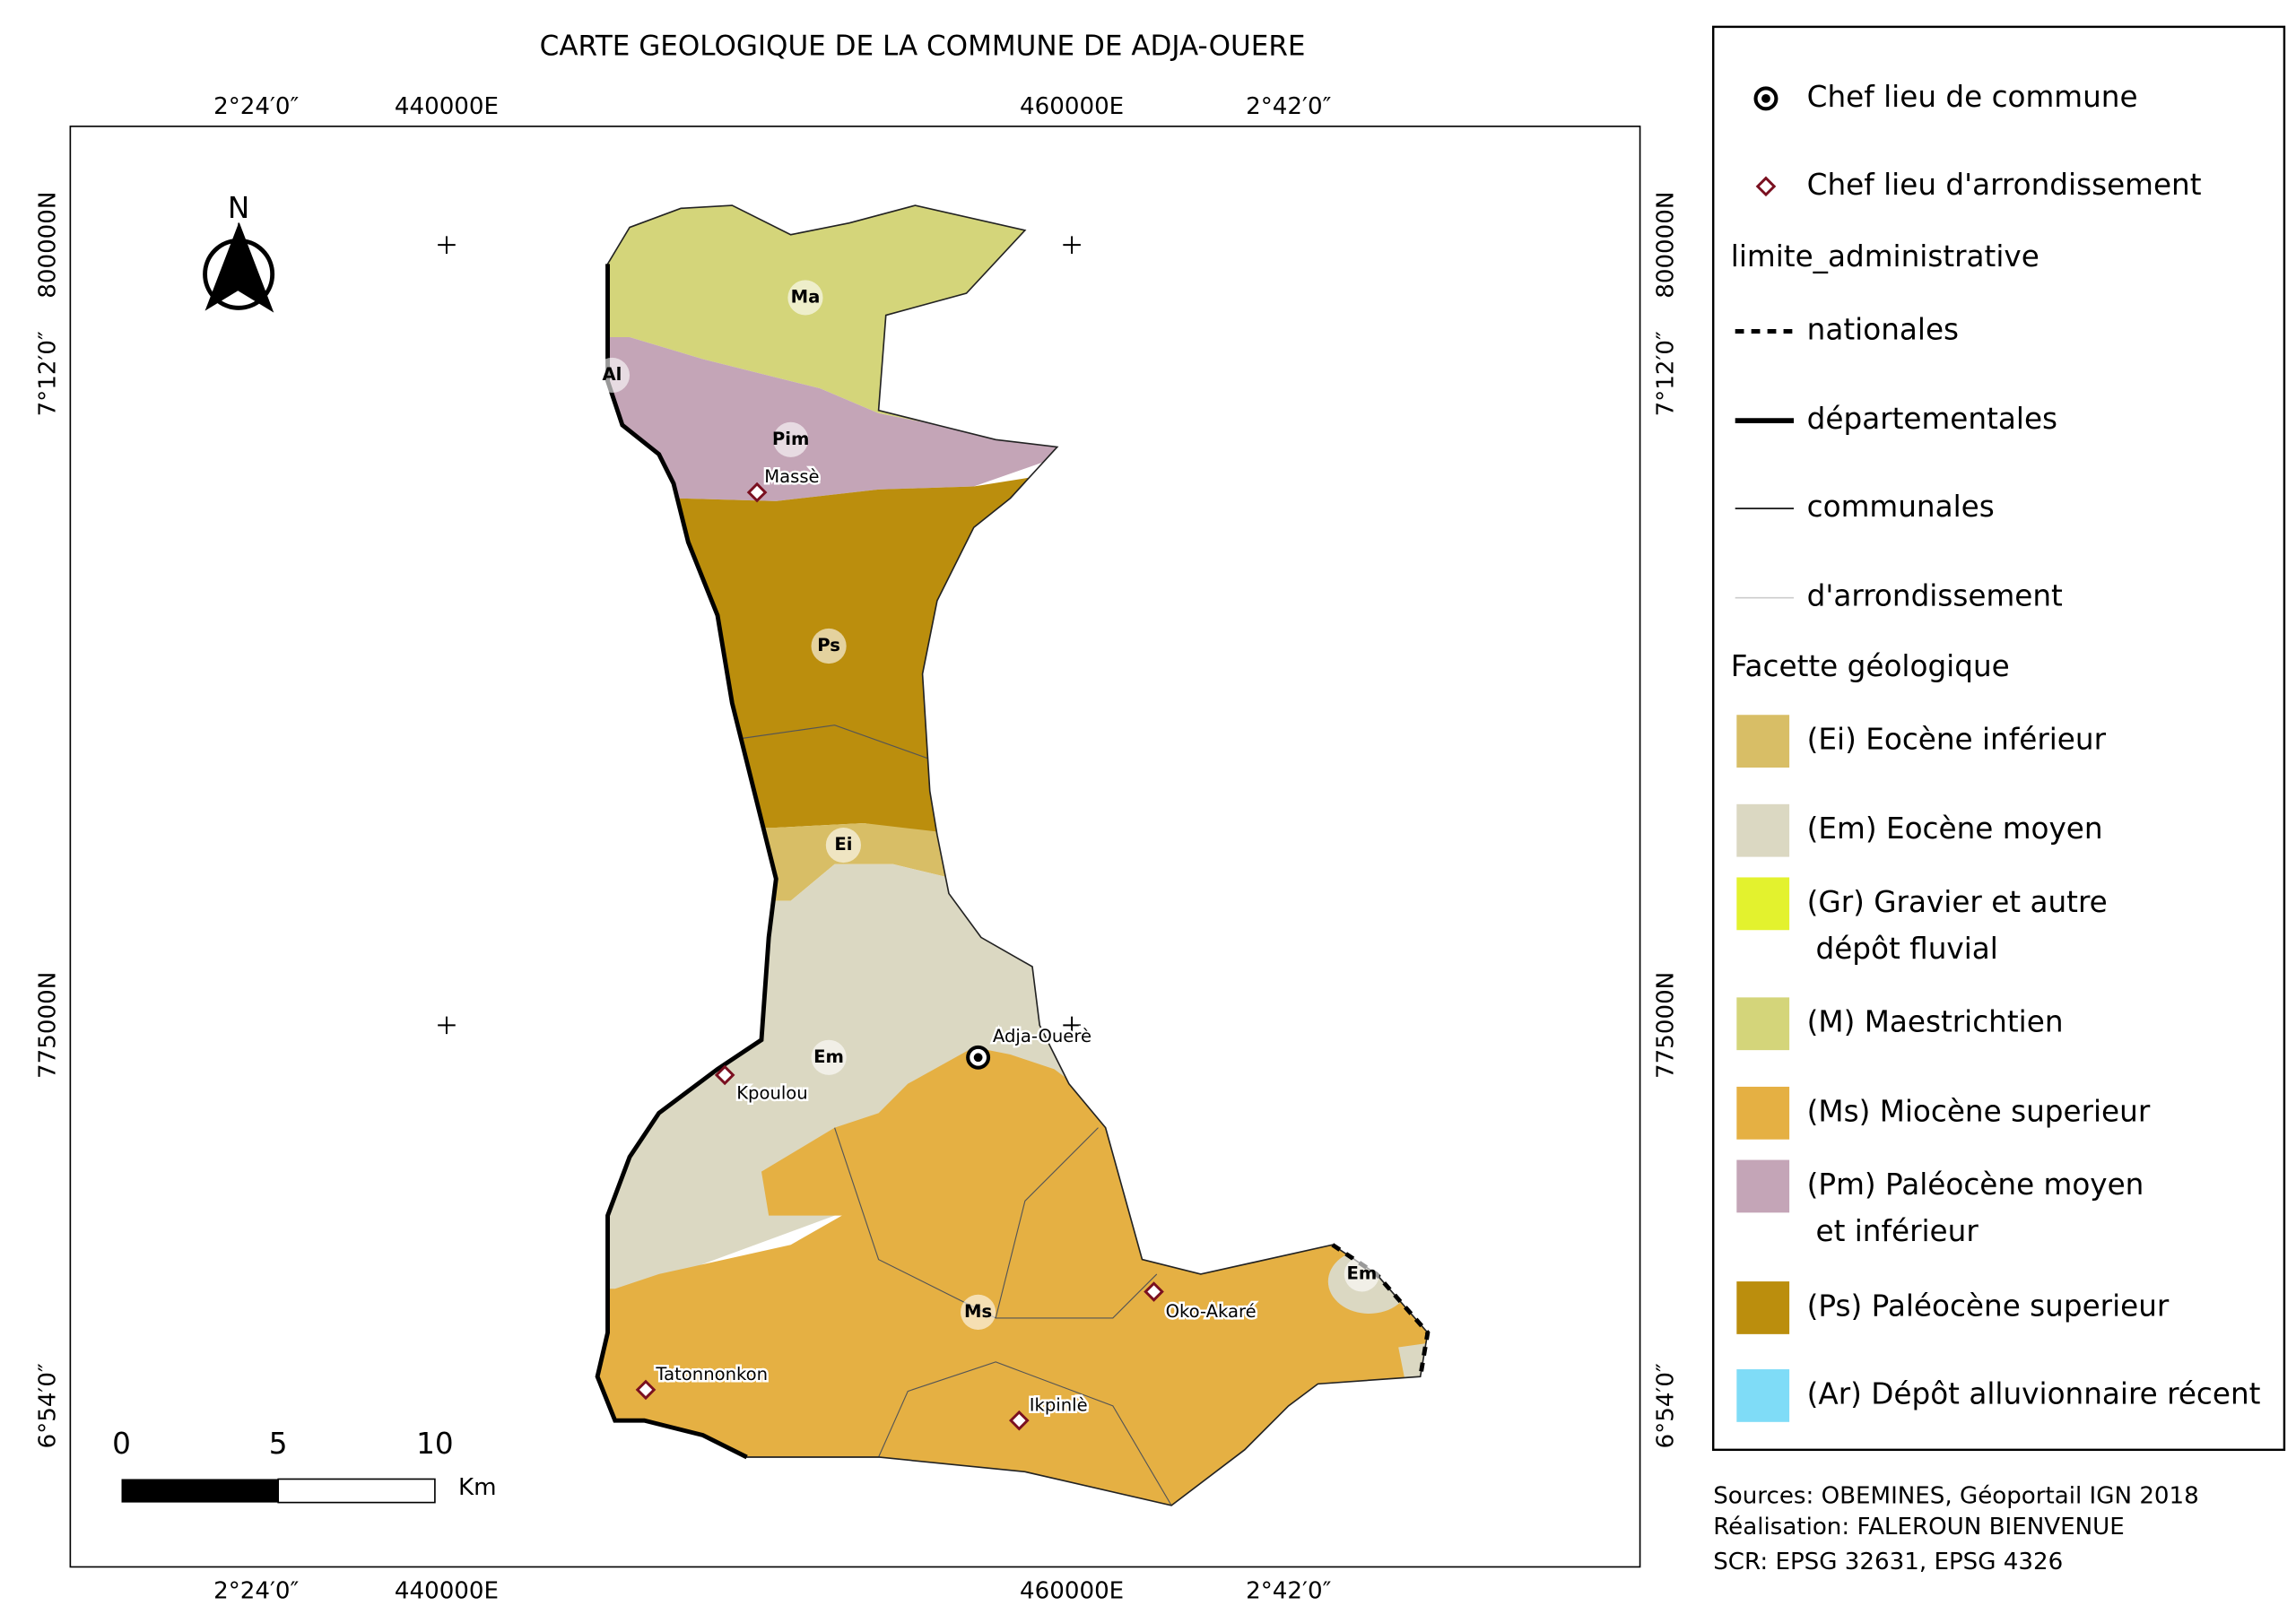  Describe the element at coordinates (1919, 1527) in the screenshot. I see `credit-line: Réalisation: FALEROUN BIENVENUE` at that location.